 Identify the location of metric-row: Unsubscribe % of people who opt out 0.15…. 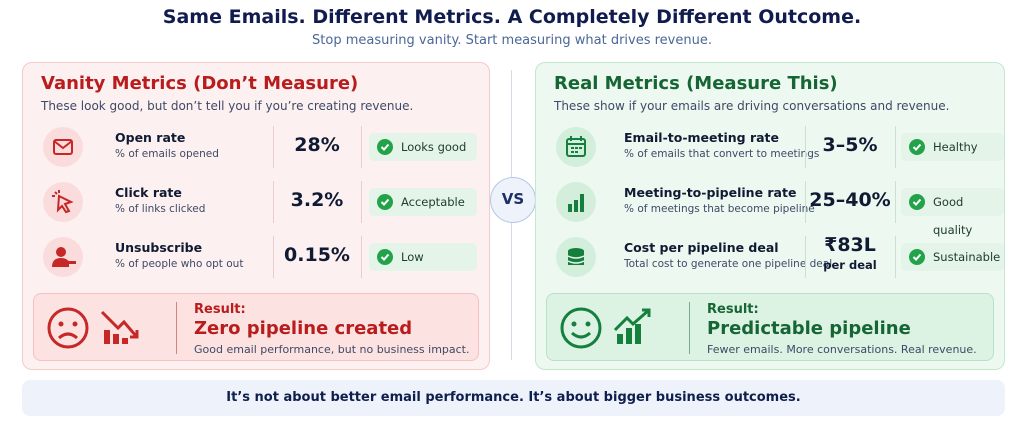
(256, 257).